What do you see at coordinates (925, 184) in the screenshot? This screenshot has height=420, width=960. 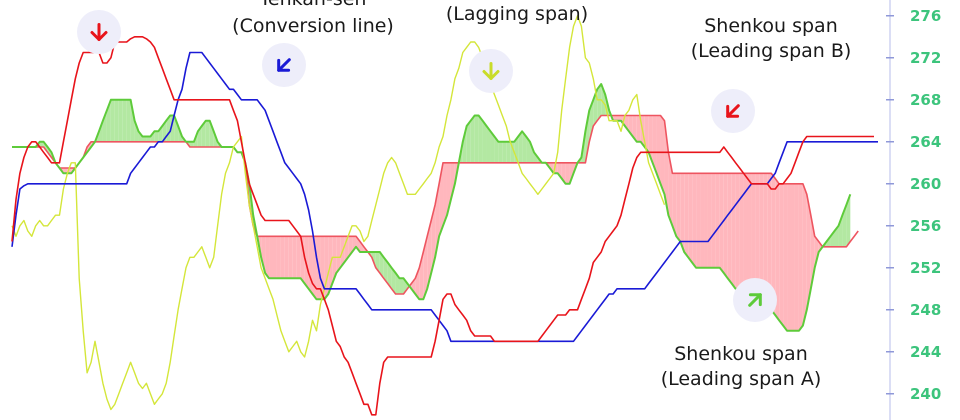 I see `y-tick-label: 260` at bounding box center [925, 184].